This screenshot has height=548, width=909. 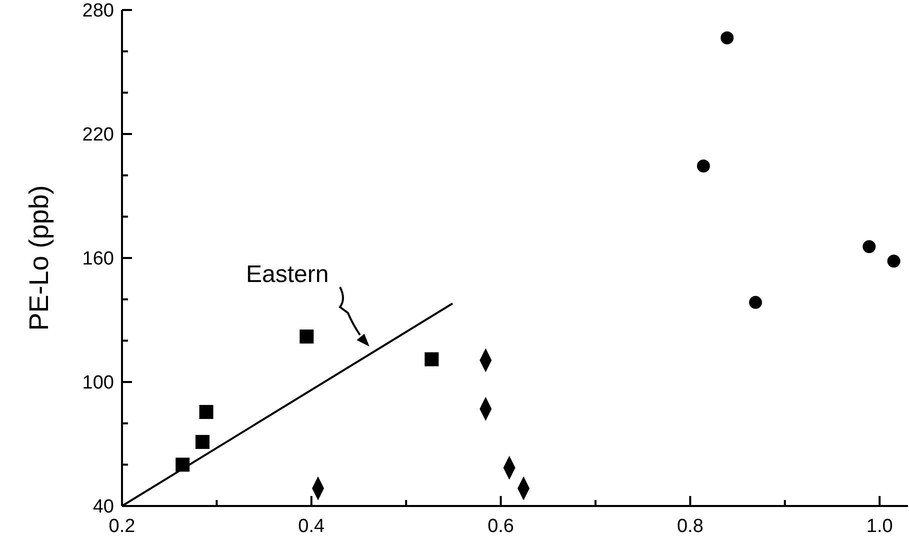 I want to click on x-tick-label: 0.2, so click(x=122, y=526).